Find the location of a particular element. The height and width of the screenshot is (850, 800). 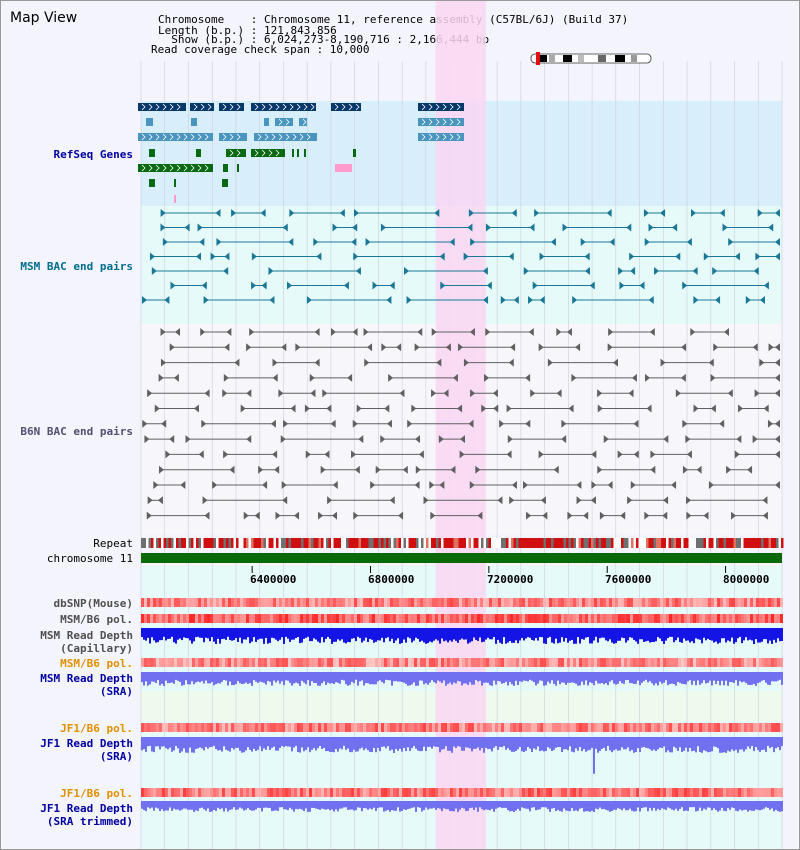

track-label-msm-b6-pol-1: MSM/B6 pol. is located at coordinates (96, 619).